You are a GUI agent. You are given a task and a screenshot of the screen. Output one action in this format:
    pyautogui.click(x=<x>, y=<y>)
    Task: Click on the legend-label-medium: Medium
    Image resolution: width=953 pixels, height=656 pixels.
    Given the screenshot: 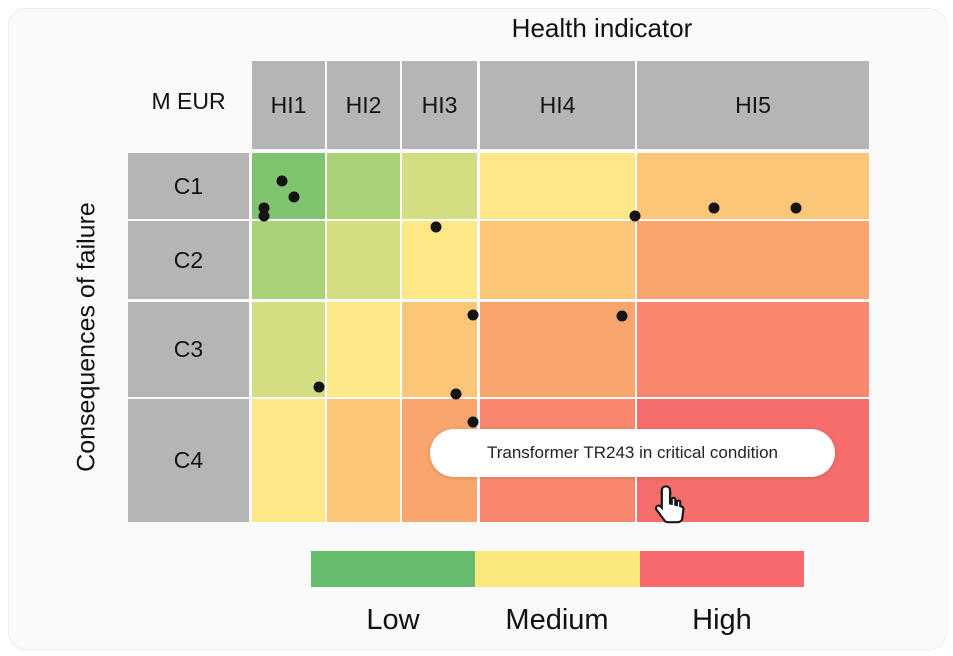 What is the action you would take?
    pyautogui.click(x=557, y=620)
    